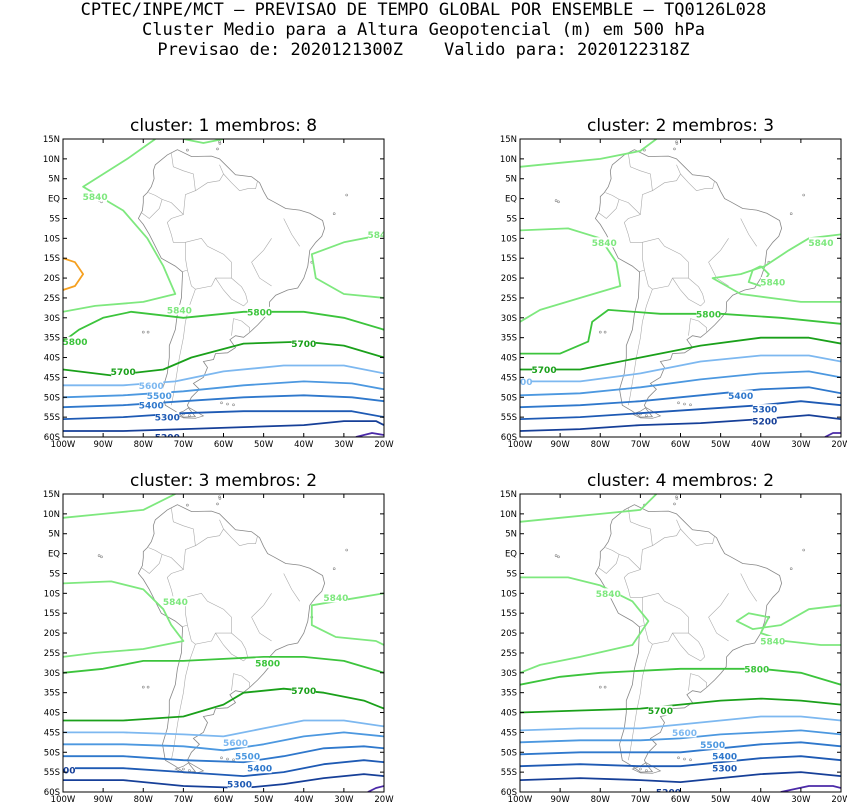  I want to click on tierra-del-fuego, so click(189, 413).